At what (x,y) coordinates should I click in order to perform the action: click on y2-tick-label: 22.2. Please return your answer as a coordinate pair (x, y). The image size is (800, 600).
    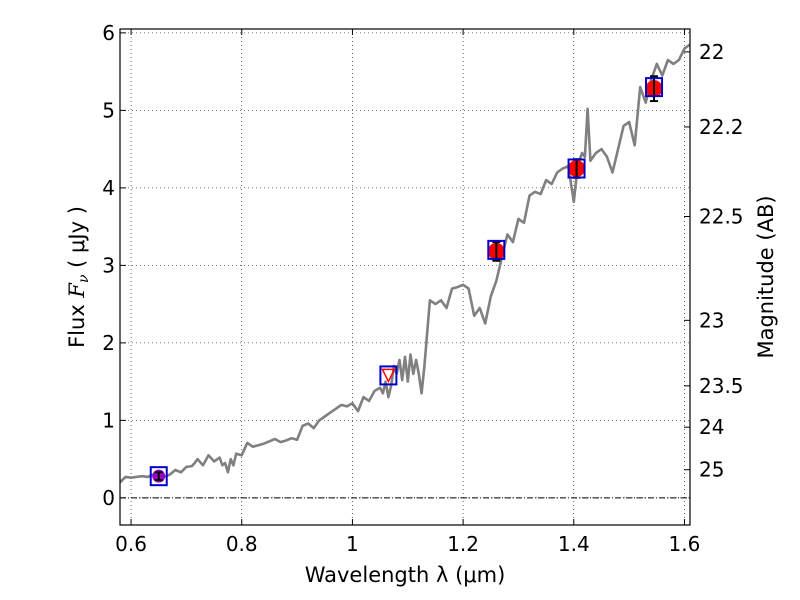
    Looking at the image, I should click on (721, 127).